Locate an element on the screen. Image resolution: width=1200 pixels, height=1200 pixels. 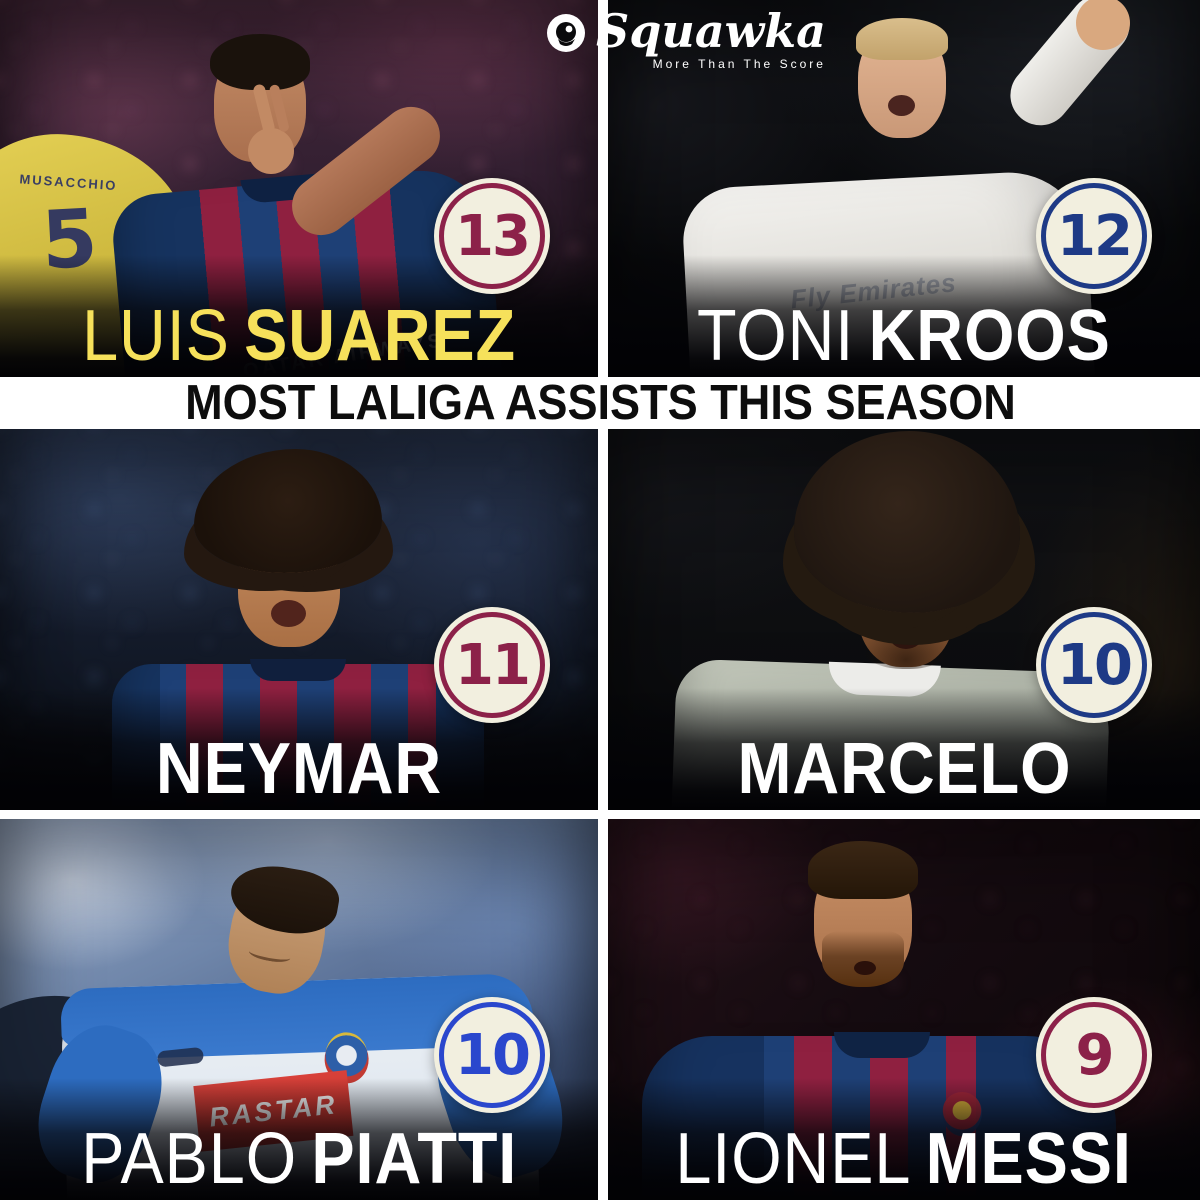
assists-badge-marcelo: 10 is located at coordinates (1094, 665).